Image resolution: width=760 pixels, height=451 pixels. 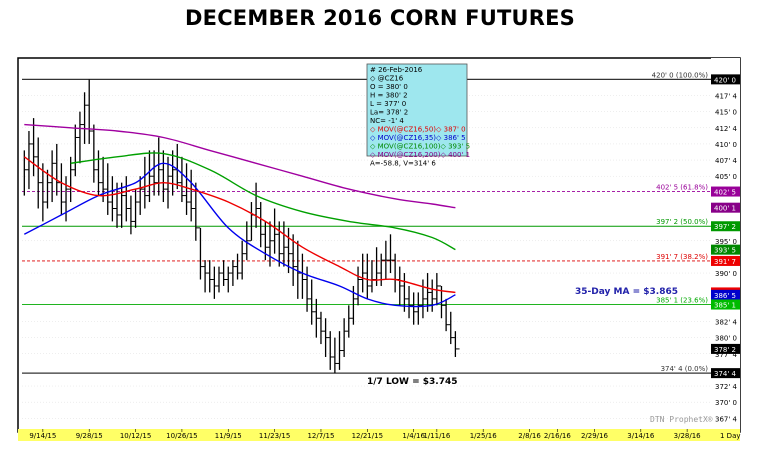 I want to click on chart-title: DECEMBER 2016 CORN FUTURES, so click(x=380, y=18).